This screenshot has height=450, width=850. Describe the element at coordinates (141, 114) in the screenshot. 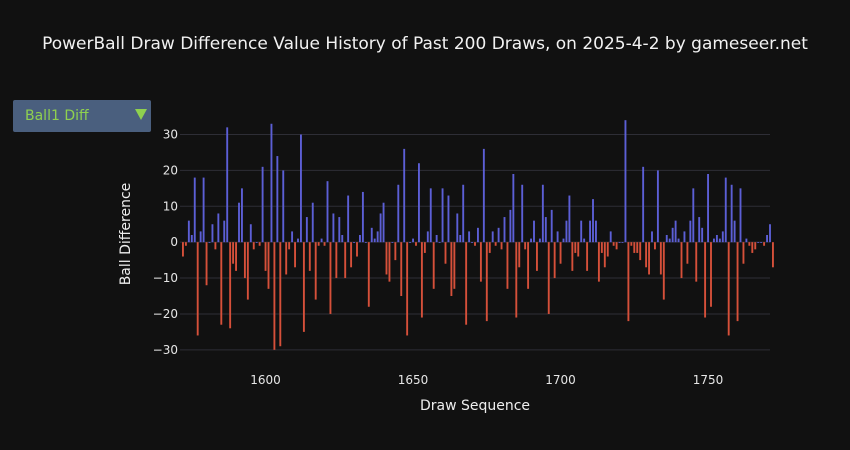

I see `chevron-down-icon` at that location.